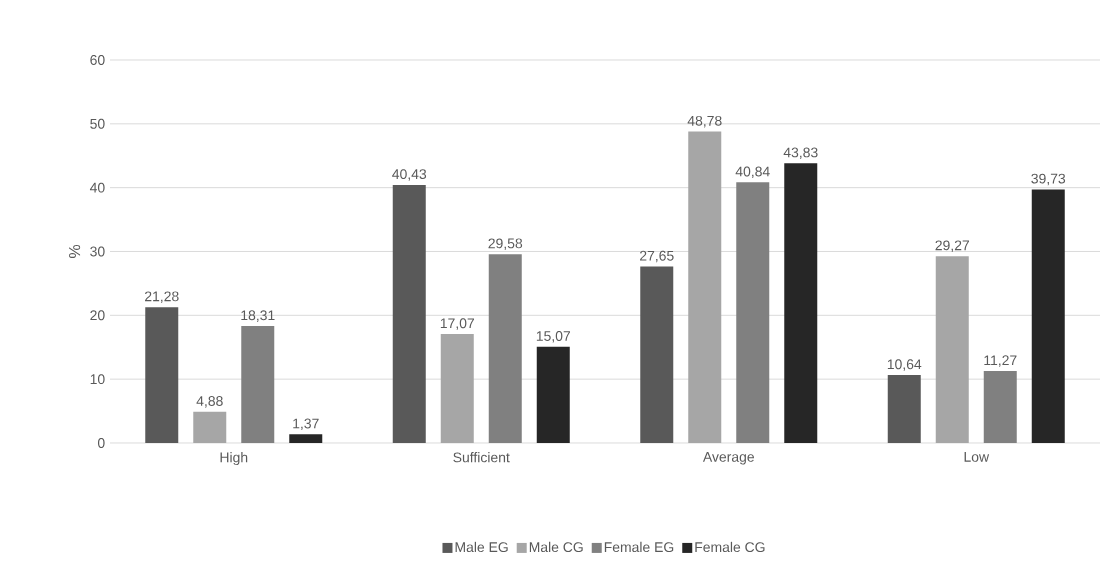  Describe the element at coordinates (481, 547) in the screenshot. I see `legend-label: Male EG` at that location.